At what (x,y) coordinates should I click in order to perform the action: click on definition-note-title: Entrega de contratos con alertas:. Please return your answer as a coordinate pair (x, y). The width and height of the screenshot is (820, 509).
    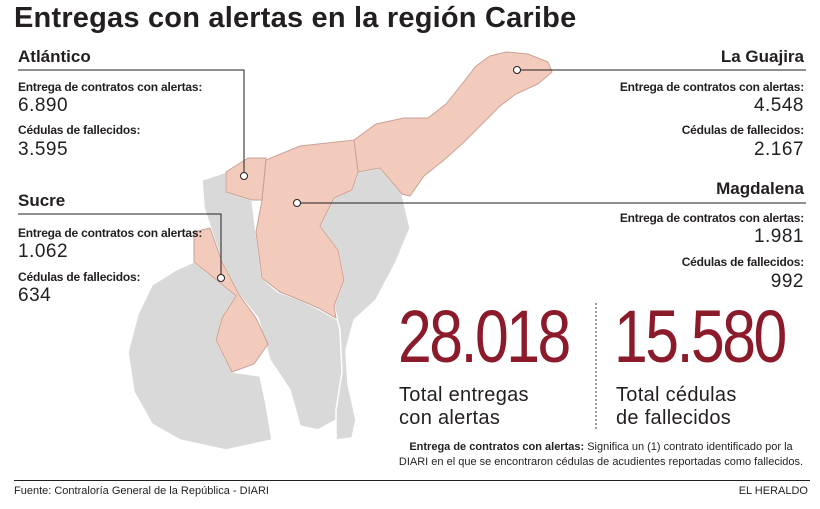
    Looking at the image, I should click on (497, 447).